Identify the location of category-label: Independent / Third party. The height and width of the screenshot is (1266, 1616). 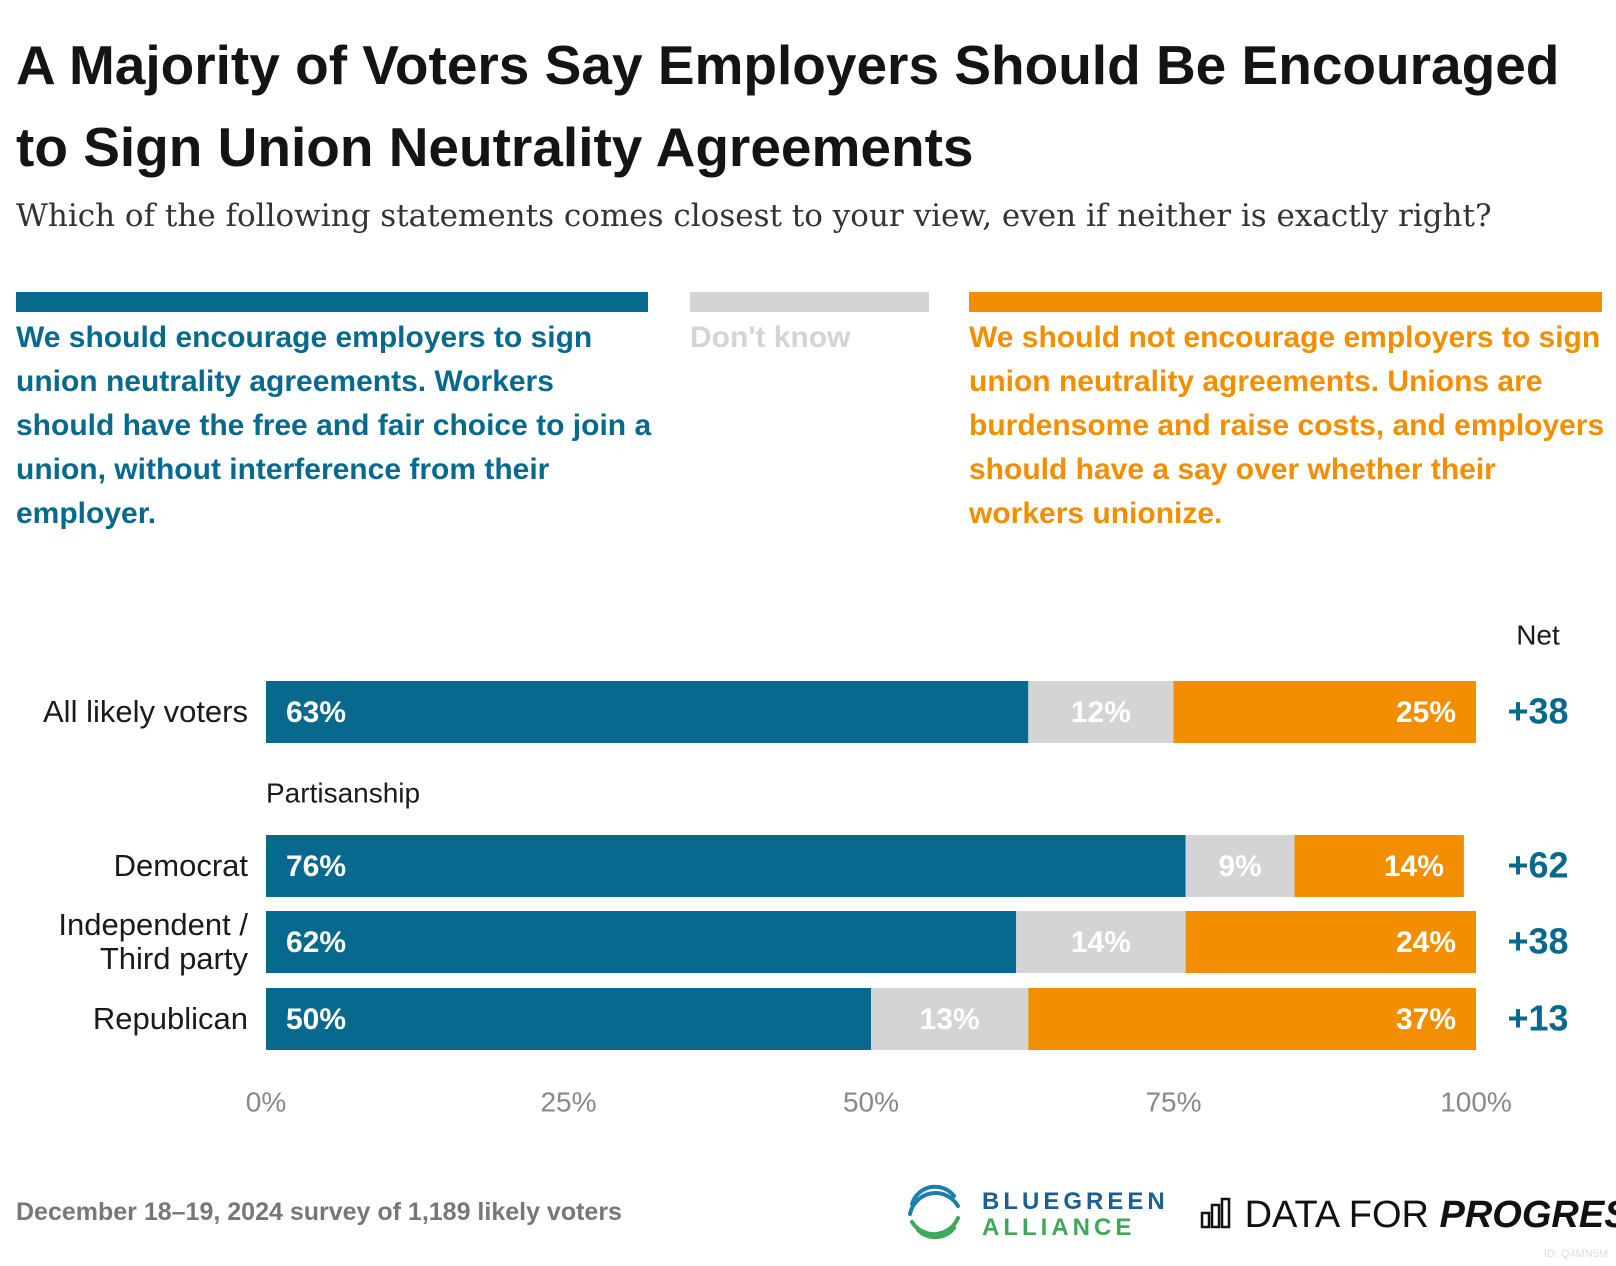
(153, 941).